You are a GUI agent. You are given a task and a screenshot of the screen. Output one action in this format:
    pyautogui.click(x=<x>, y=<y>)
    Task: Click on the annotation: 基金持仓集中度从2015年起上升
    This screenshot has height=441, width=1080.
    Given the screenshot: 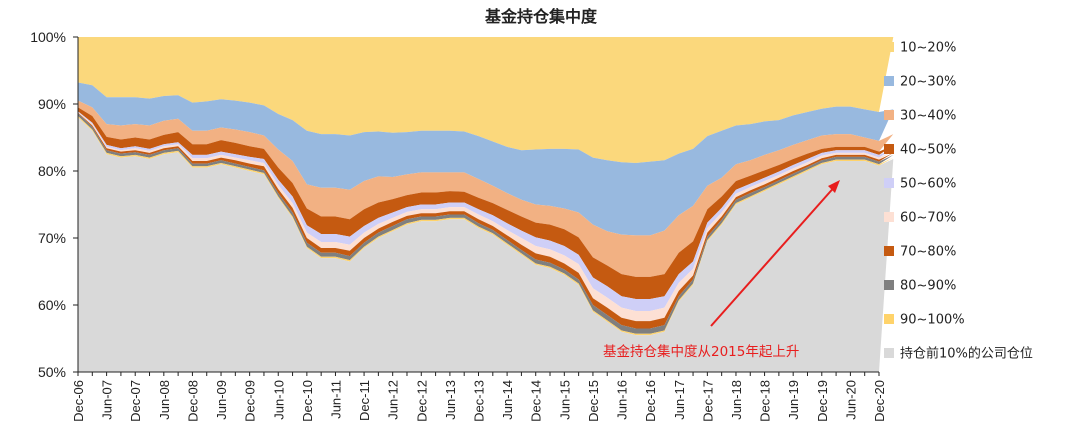 What is the action you would take?
    pyautogui.click(x=721, y=270)
    